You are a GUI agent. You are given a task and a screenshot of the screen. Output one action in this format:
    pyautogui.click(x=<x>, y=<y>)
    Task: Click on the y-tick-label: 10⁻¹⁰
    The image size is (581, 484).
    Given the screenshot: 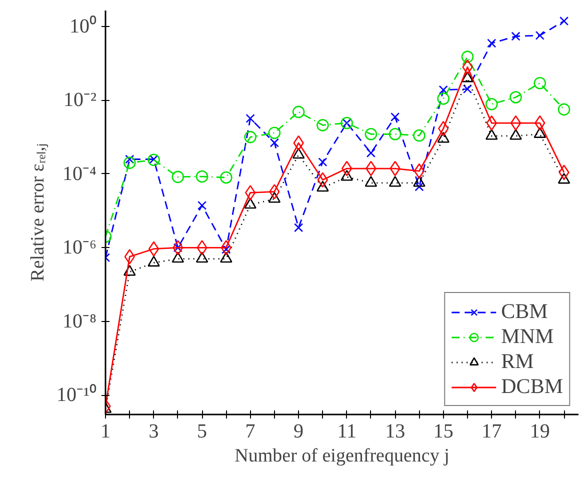 What is the action you would take?
    pyautogui.click(x=76, y=394)
    